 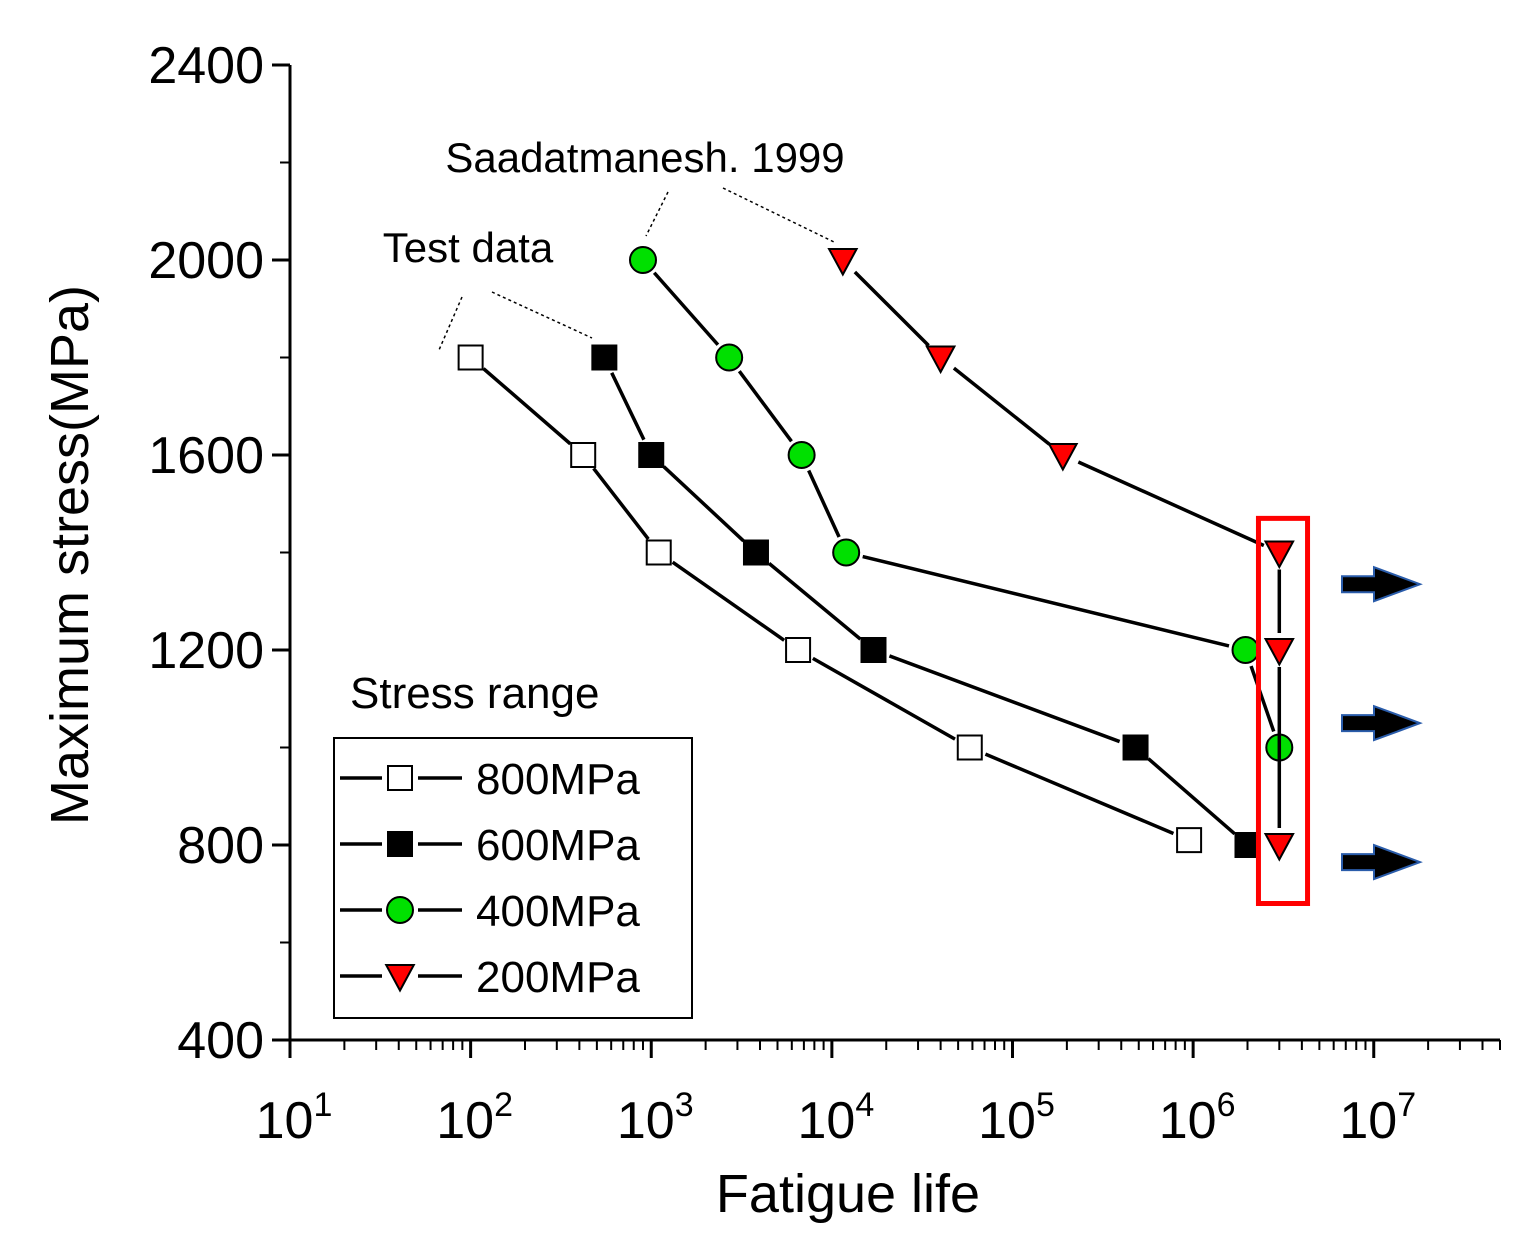 I want to click on y-tick-label: 800, so click(x=220, y=846).